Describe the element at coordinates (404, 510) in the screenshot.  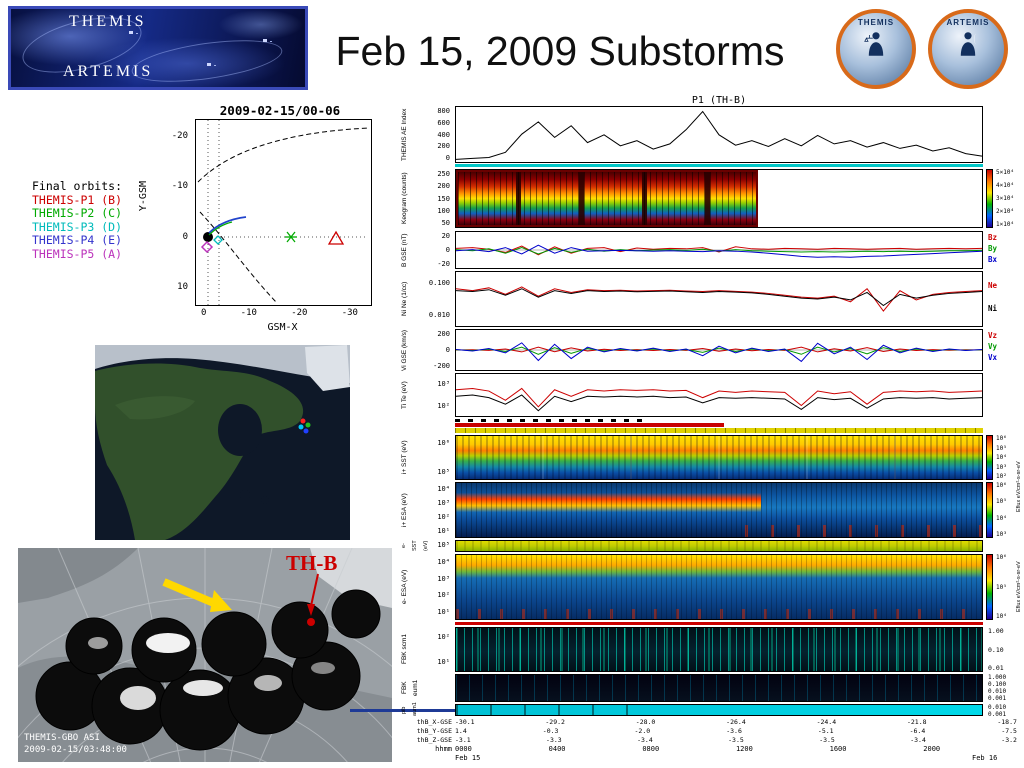
I see `ion-esa-ylabel: i+ ESA (eV)` at that location.